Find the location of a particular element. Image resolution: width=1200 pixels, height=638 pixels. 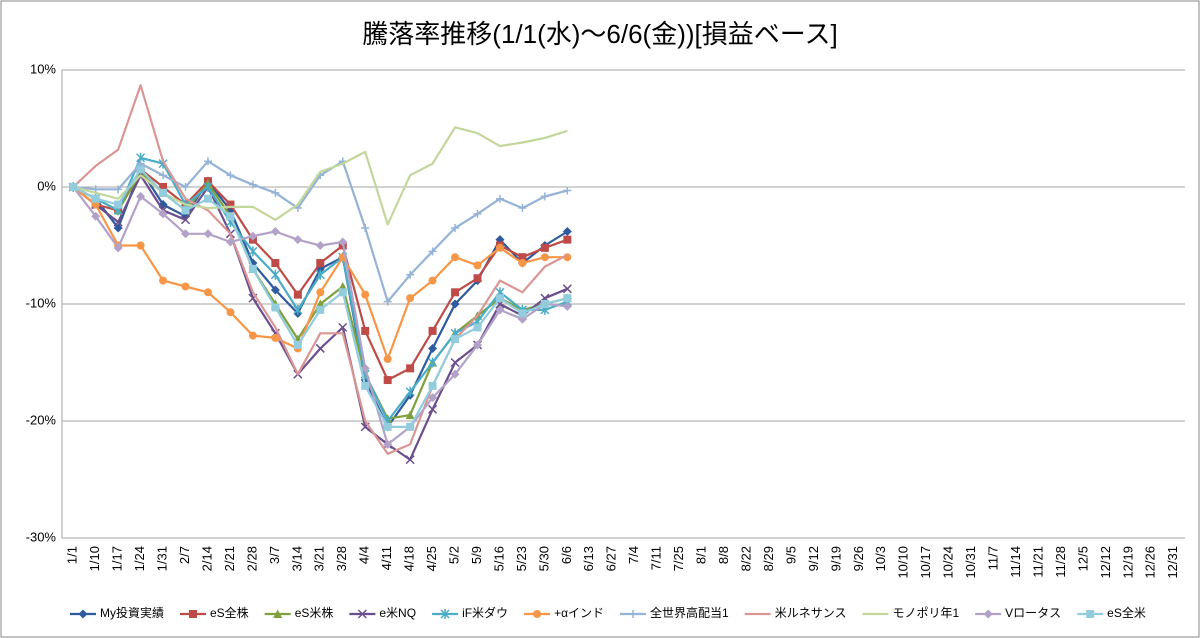

x-tick-label: 7/25 is located at coordinates (678, 558).